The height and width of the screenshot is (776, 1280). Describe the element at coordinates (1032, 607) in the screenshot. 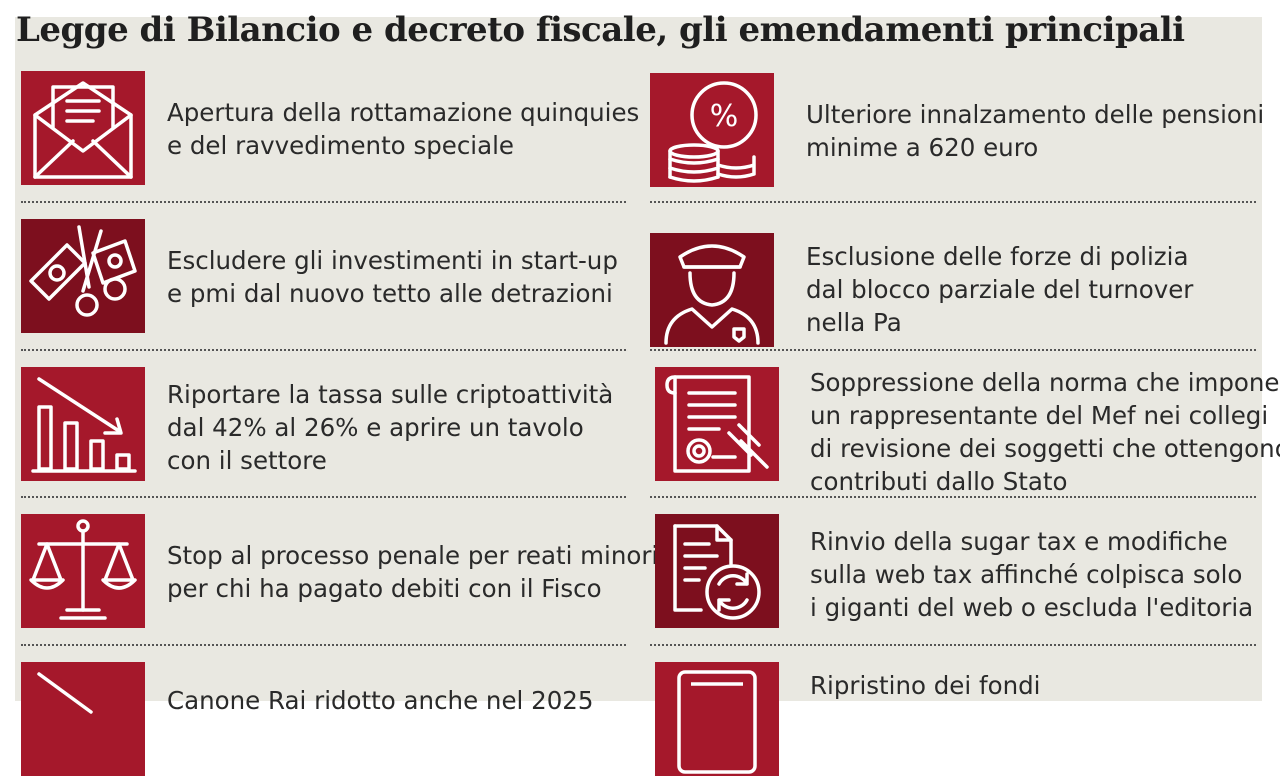

I see `item-text-line: i giganti del web o escluda l'editoria` at that location.